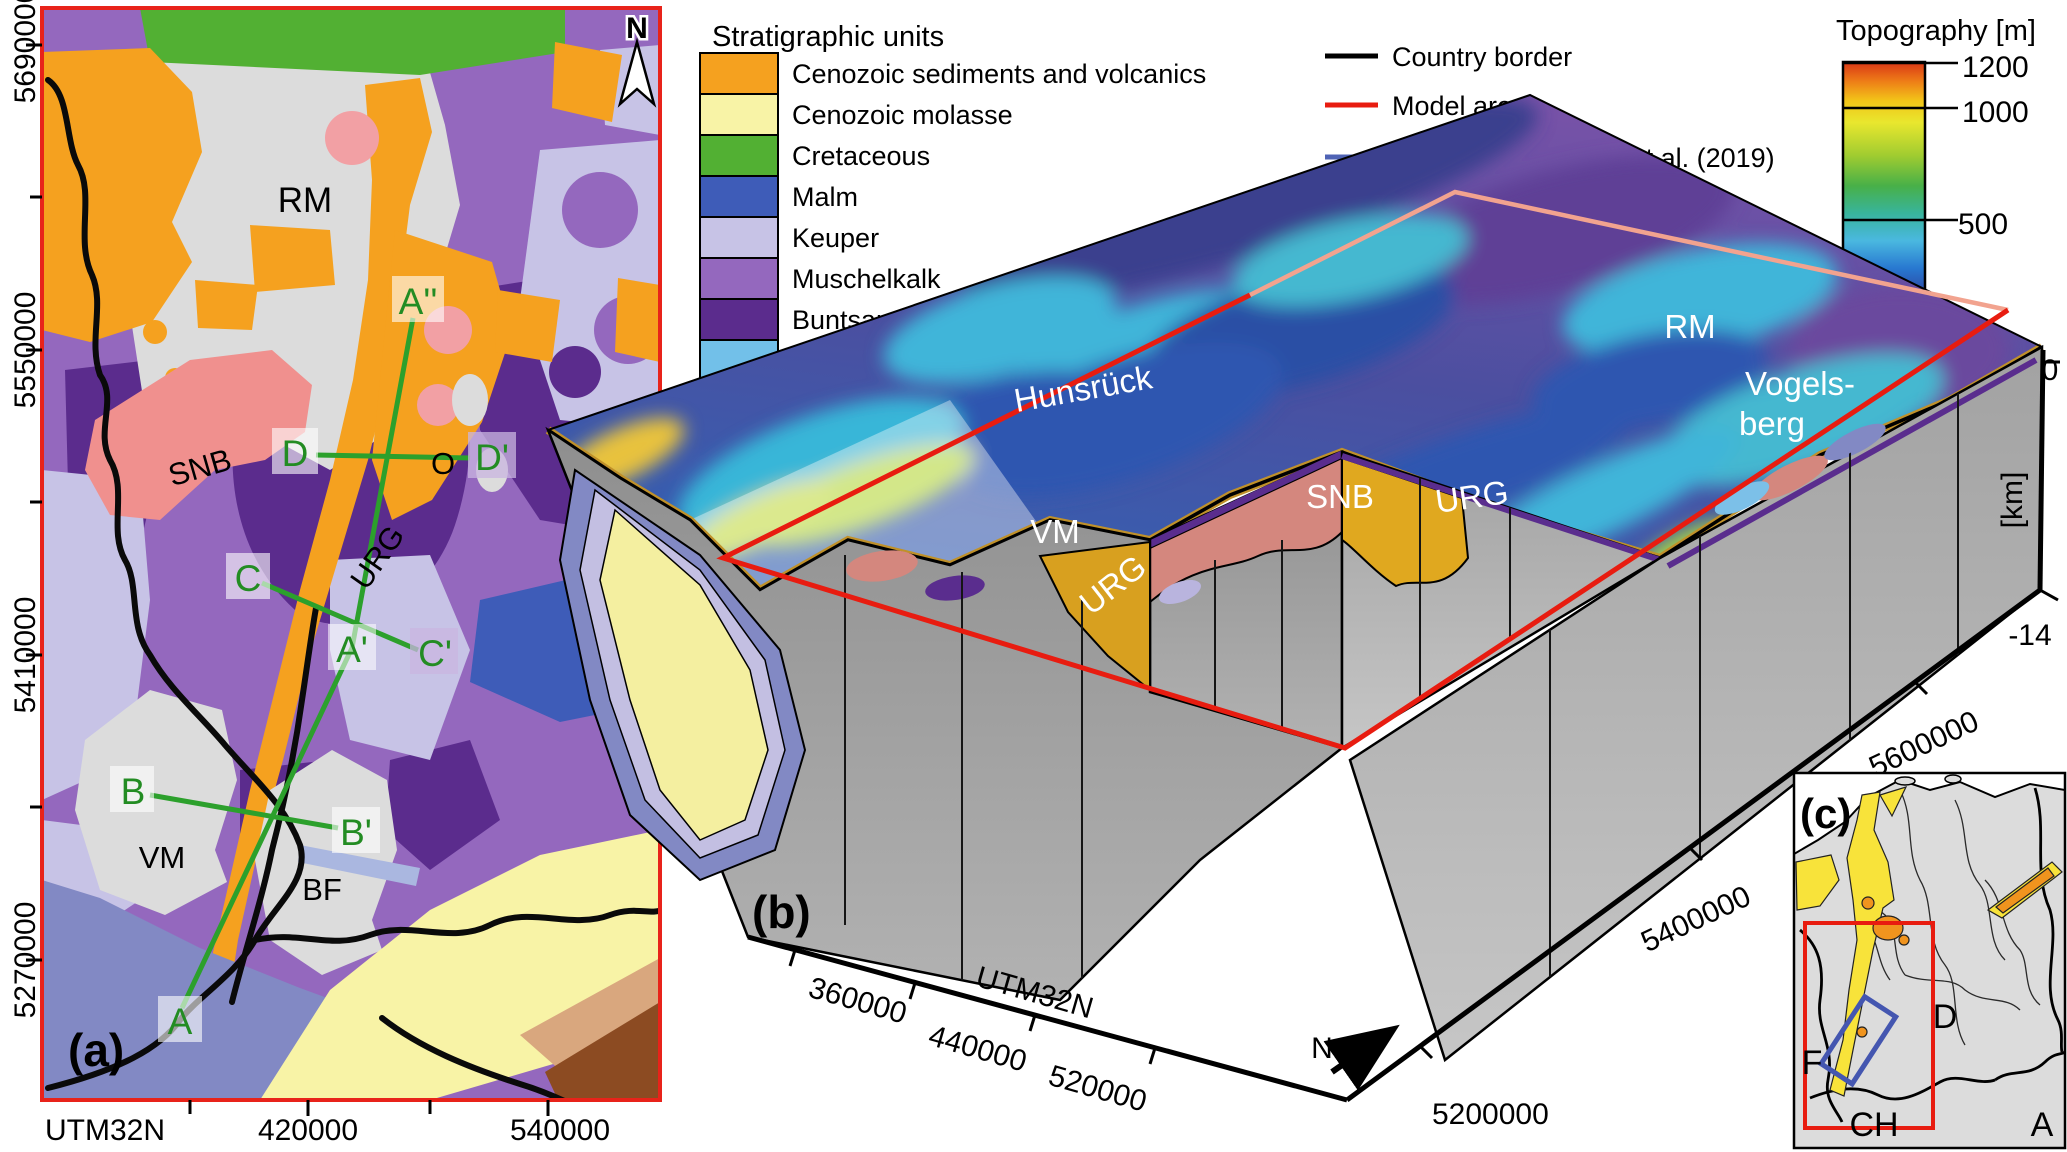  Describe the element at coordinates (25, 51) in the screenshot. I see `panel-a-ytick-5690000: 5690000` at that location.